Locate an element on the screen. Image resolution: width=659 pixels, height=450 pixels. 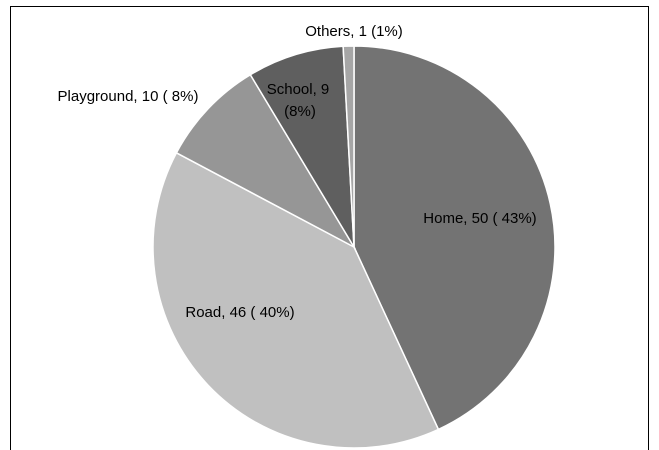
pie-slice-playground is located at coordinates (266, 161).